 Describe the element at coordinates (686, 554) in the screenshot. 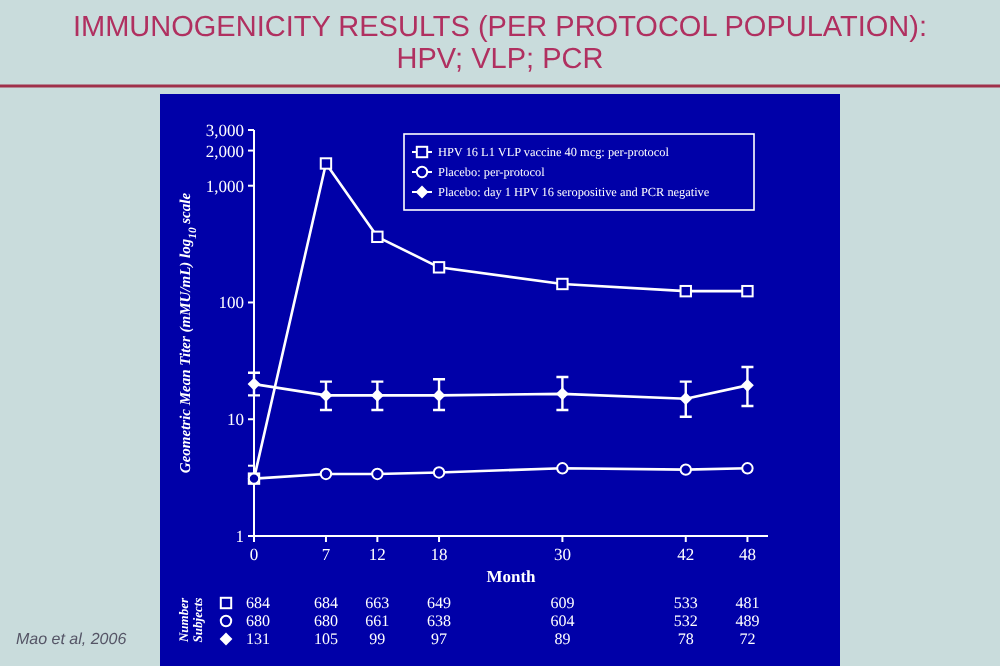

I see `x-tick-label: 42` at that location.